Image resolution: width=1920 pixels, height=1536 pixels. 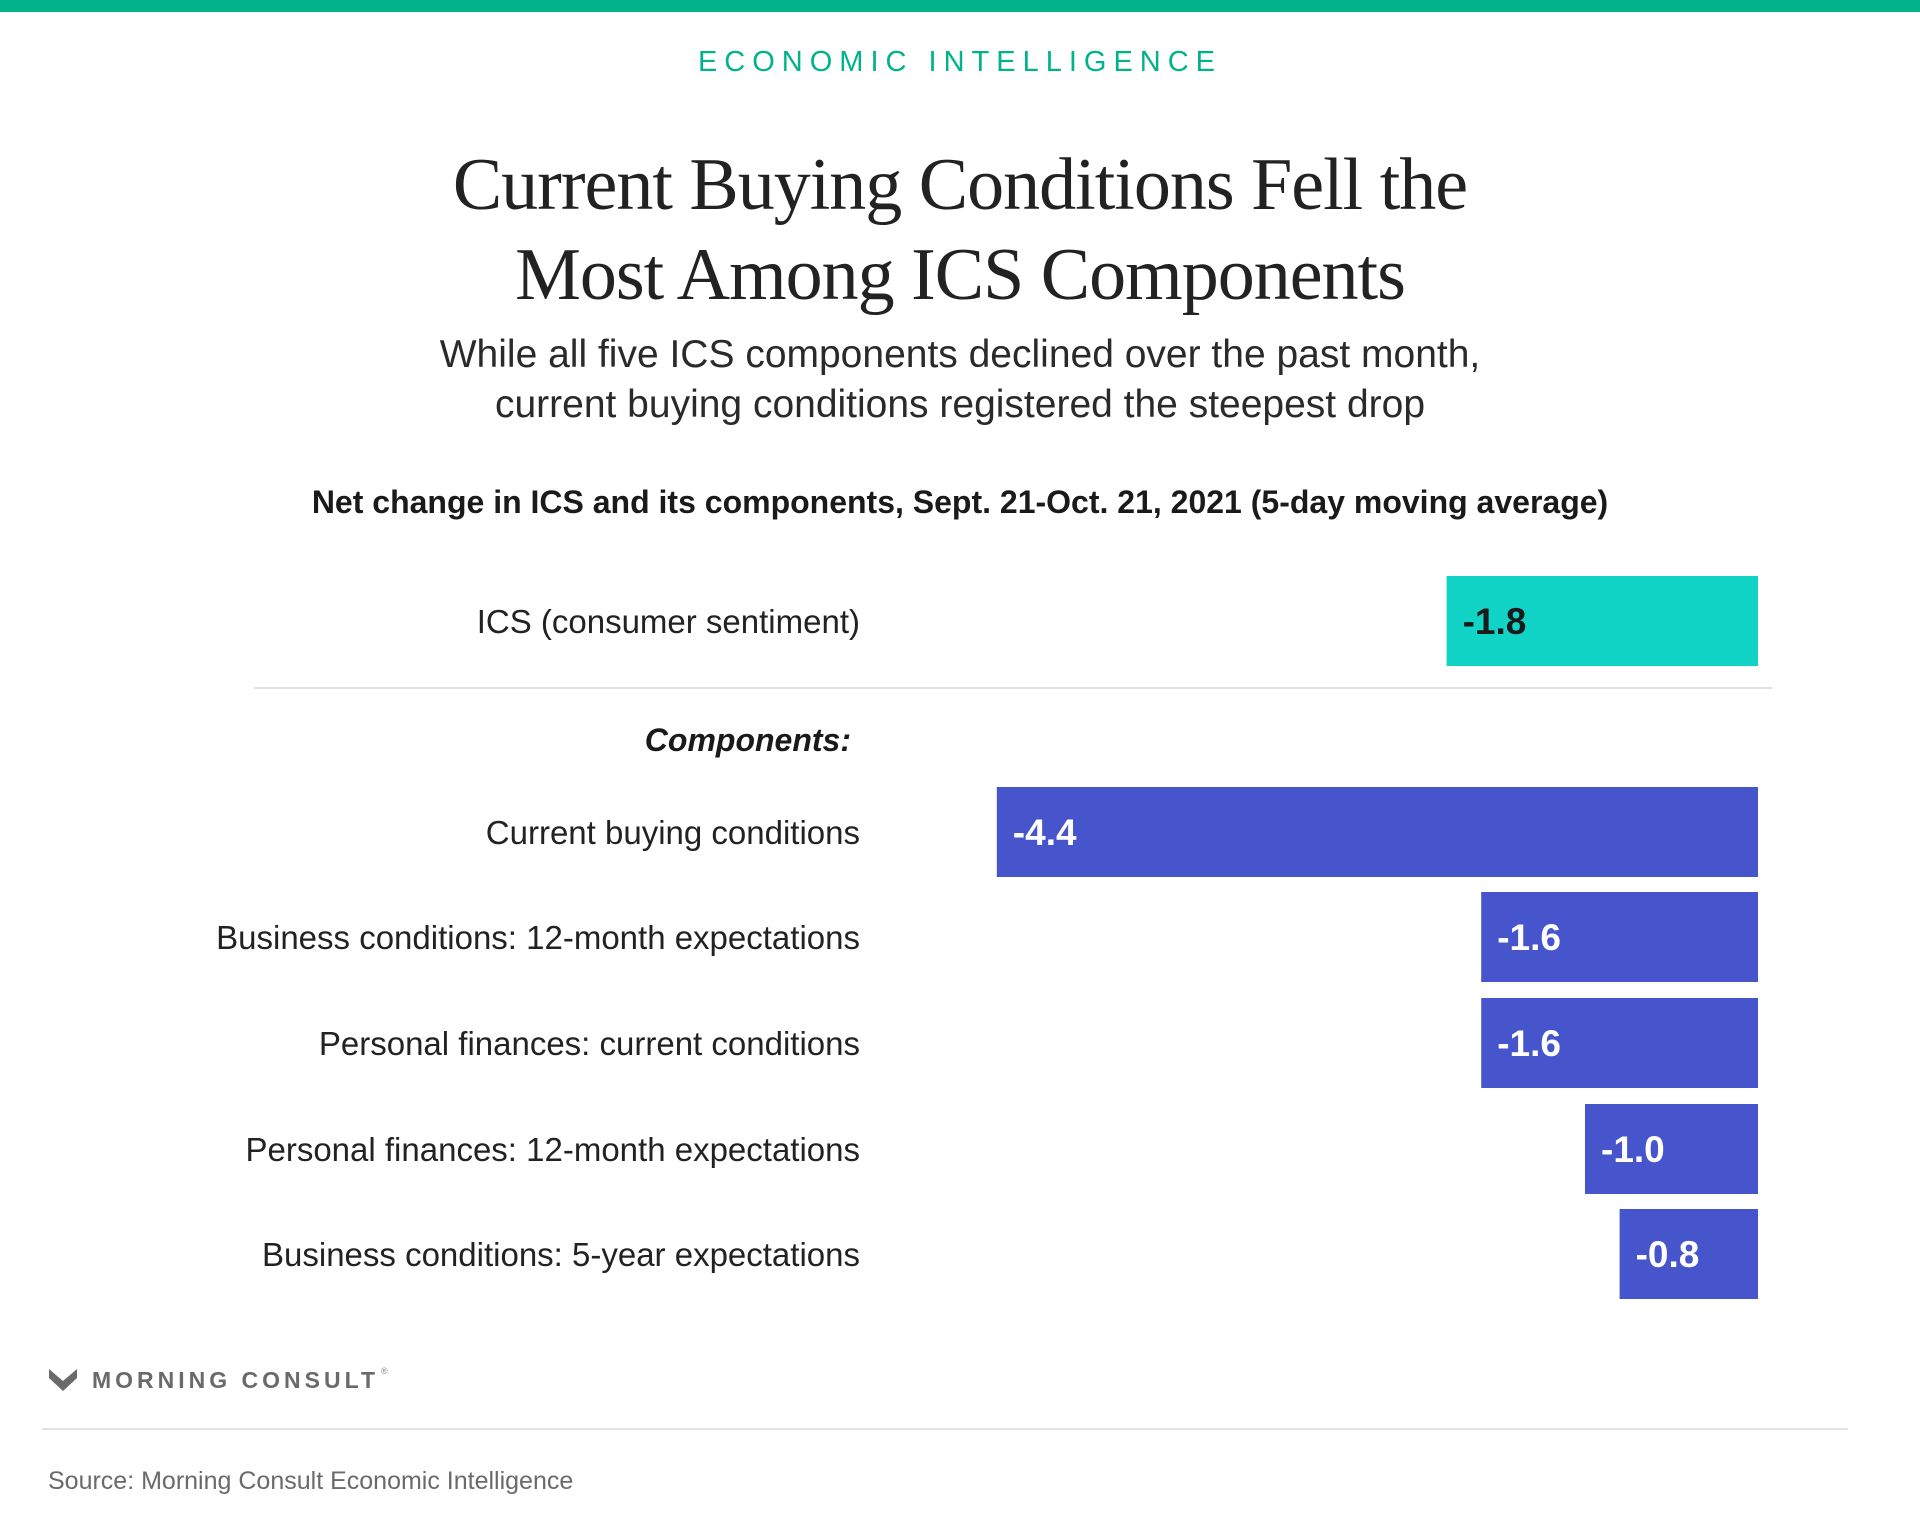 I want to click on data-label: -4.4, so click(x=1045, y=832).